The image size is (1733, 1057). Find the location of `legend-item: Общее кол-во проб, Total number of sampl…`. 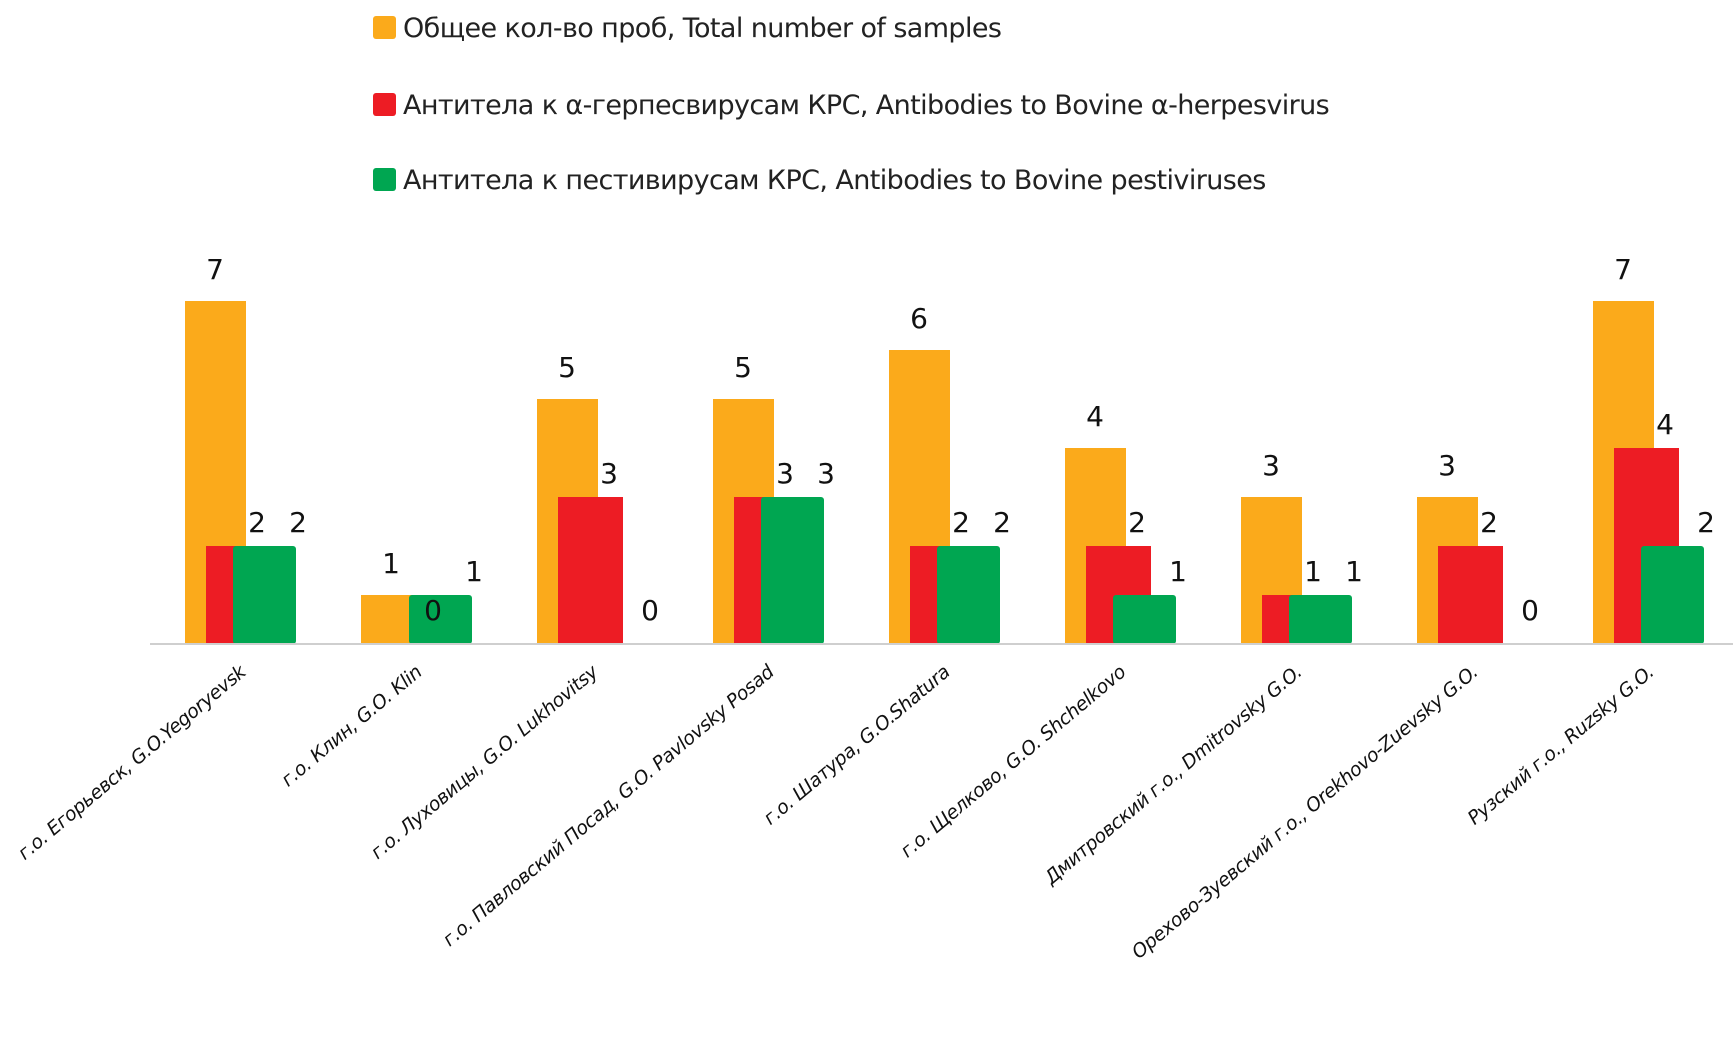

legend-item: Общее кол-во проб, Total number of sampl… is located at coordinates (687, 28).